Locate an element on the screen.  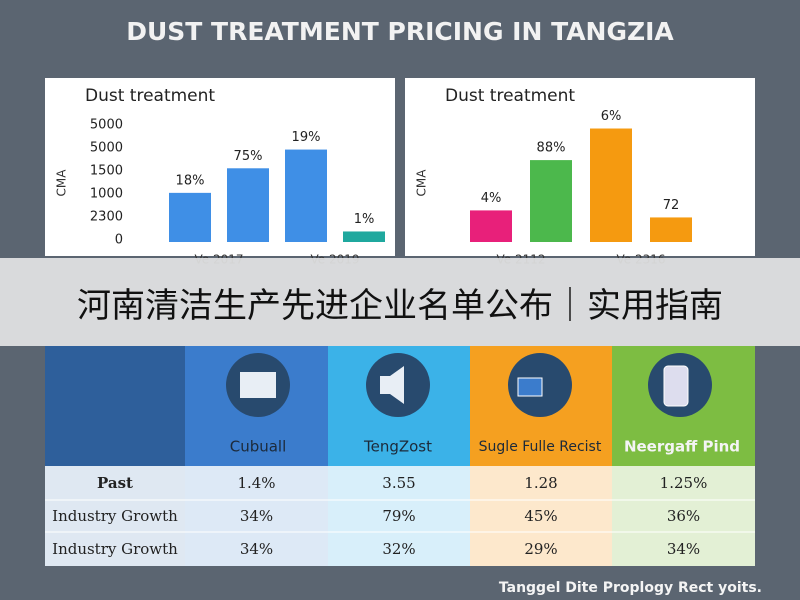
bar-label: 1% is located at coordinates (364, 219).